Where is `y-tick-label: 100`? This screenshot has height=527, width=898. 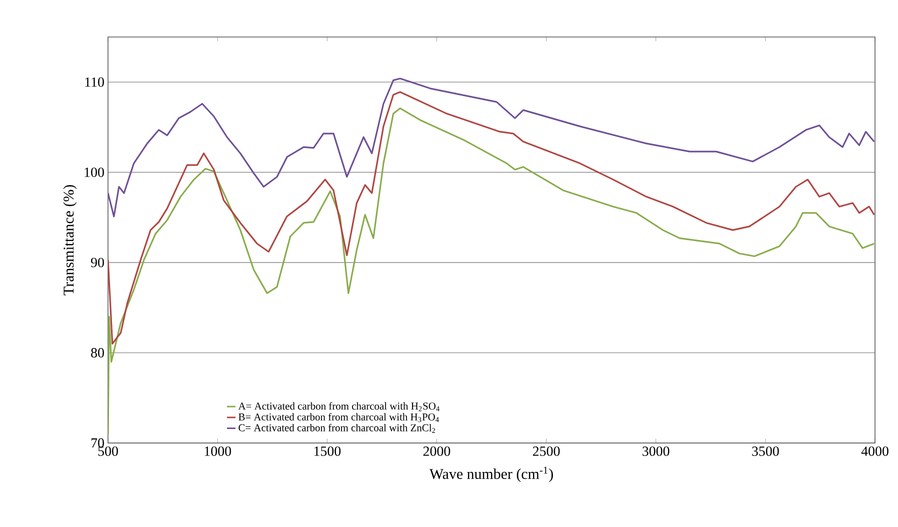
y-tick-label: 100 is located at coordinates (94, 173).